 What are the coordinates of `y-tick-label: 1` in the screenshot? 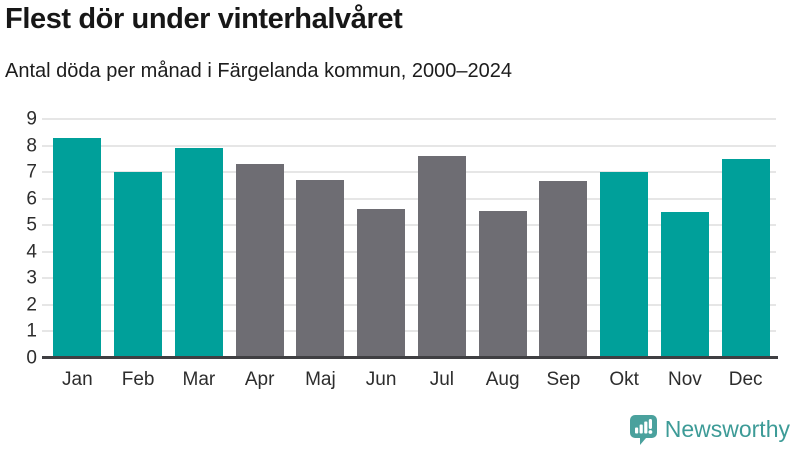 It's located at (31, 331).